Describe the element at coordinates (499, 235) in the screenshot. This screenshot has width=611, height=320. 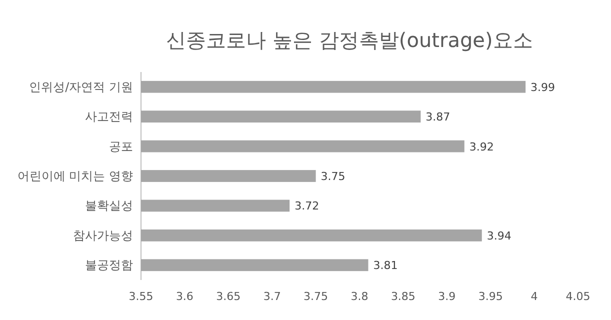
I see `data-label: 3.94` at that location.